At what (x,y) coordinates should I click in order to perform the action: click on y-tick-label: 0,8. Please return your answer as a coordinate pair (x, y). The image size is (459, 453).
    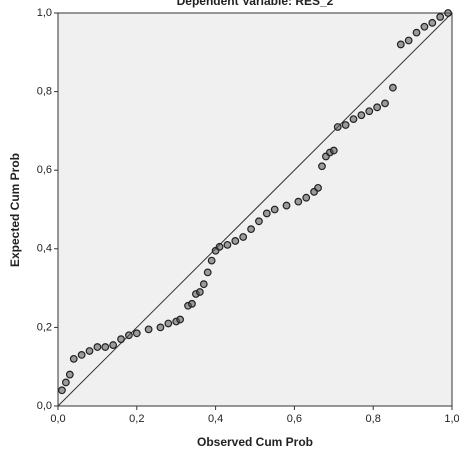
    Looking at the image, I should click on (44, 92).